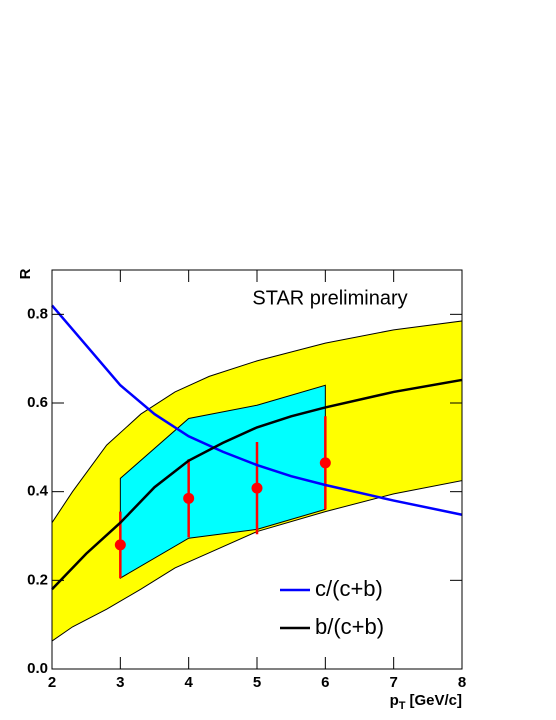 The width and height of the screenshot is (556, 720). I want to click on x-axis-label: pT [GeV/c], so click(426, 702).